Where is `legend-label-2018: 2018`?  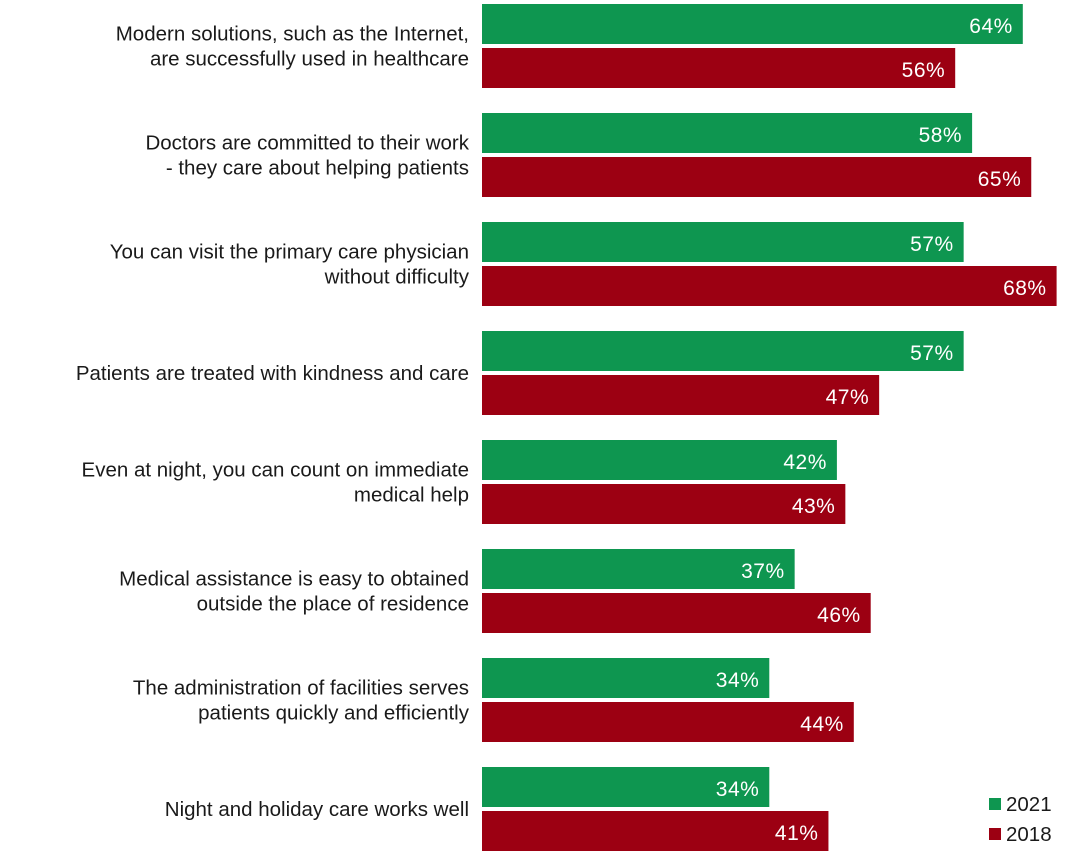
legend-label-2018: 2018 is located at coordinates (1029, 834).